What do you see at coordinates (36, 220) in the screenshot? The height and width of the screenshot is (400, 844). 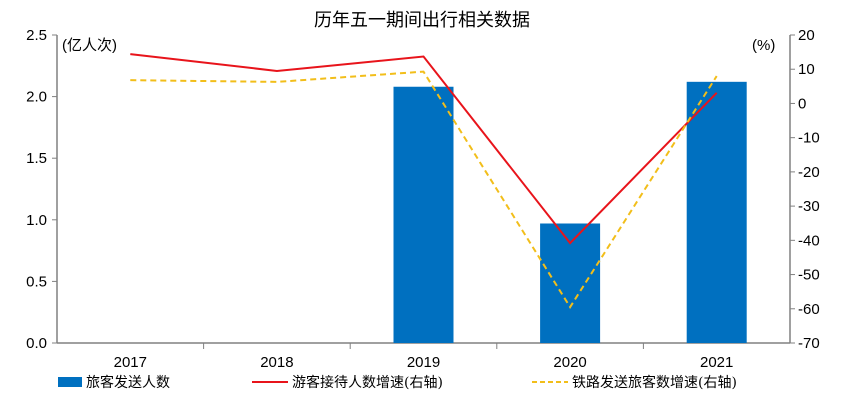 I see `left-tick-label: 1.0` at bounding box center [36, 220].